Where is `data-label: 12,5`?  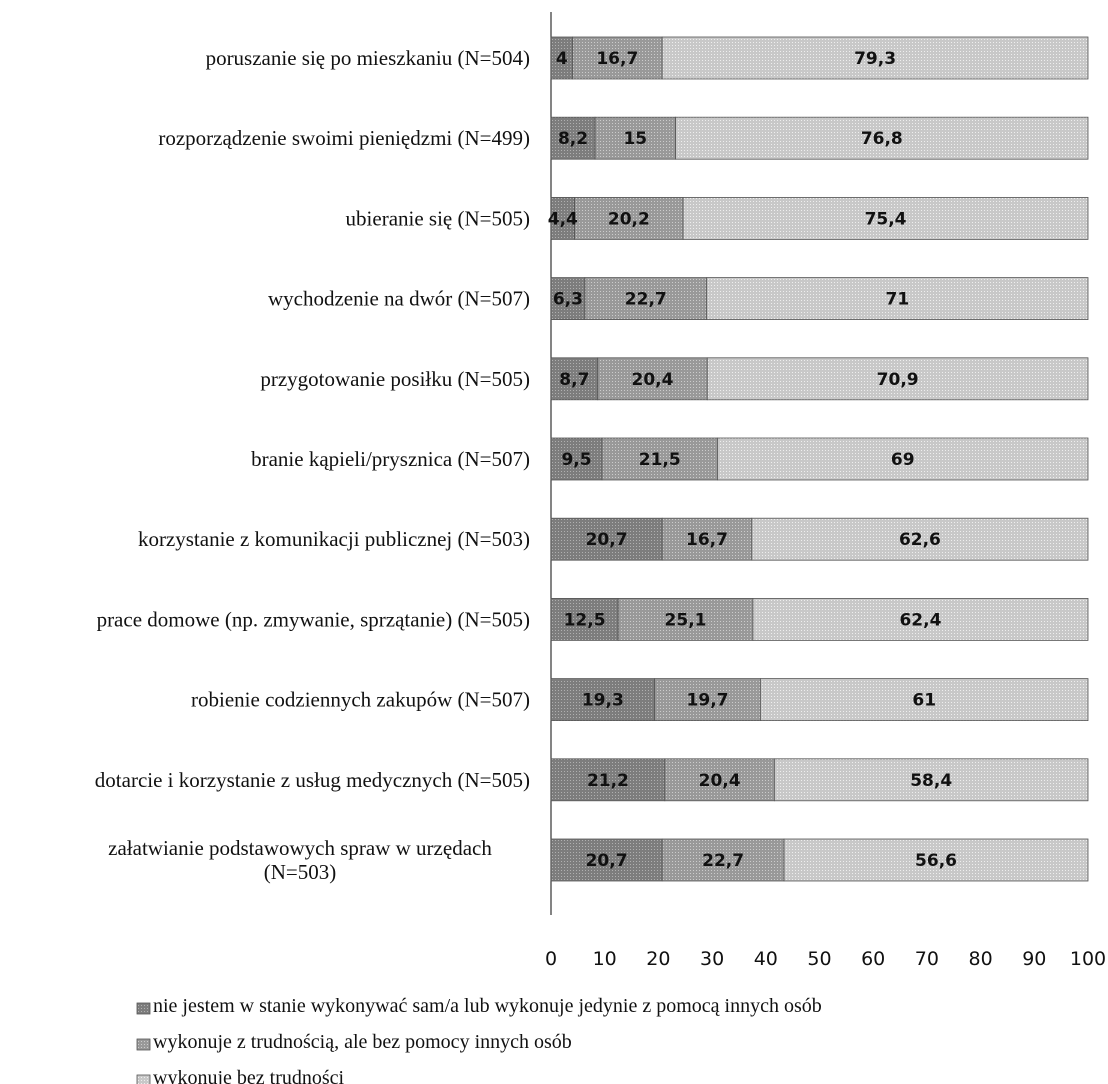 data-label: 12,5 is located at coordinates (585, 620).